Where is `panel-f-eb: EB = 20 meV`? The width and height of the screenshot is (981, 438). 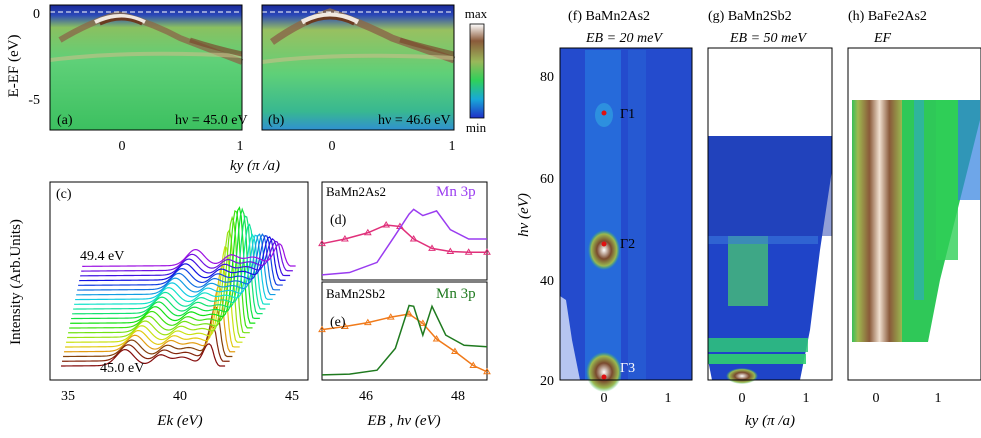
panel-f-eb: EB = 20 meV is located at coordinates (624, 38).